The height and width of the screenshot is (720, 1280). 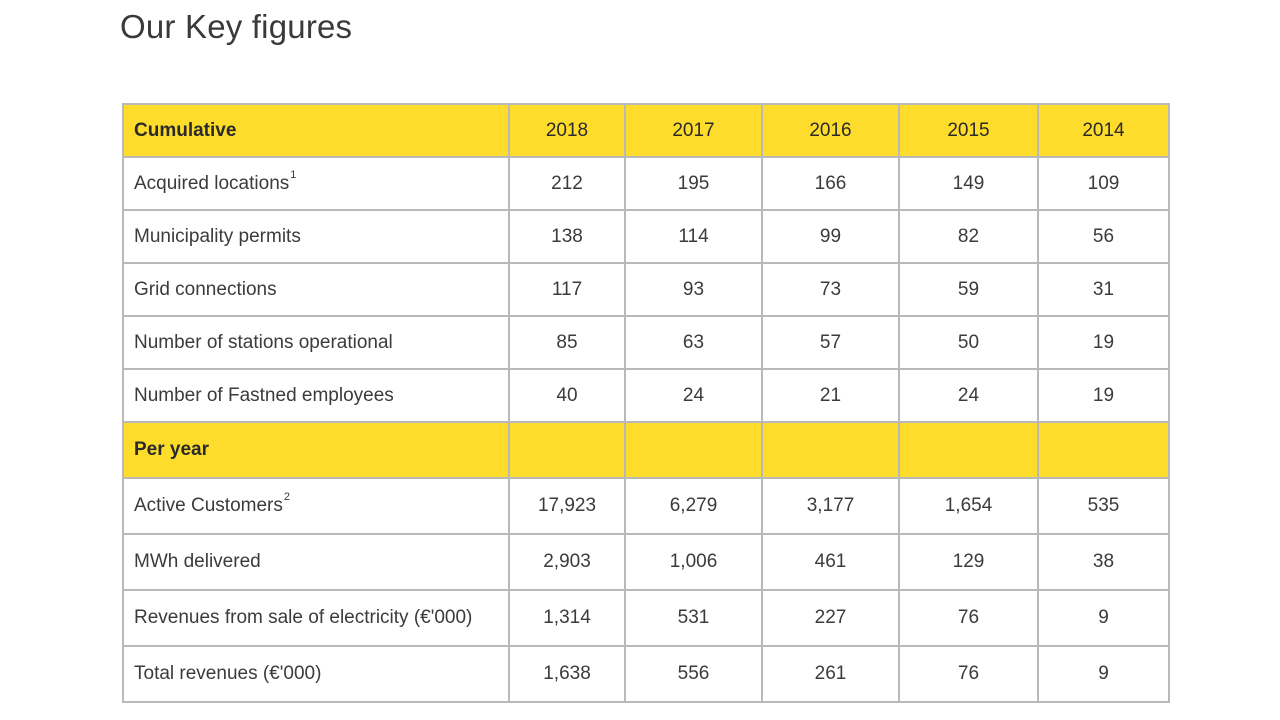 I want to click on row-label: MWh delivered, so click(x=316, y=562).